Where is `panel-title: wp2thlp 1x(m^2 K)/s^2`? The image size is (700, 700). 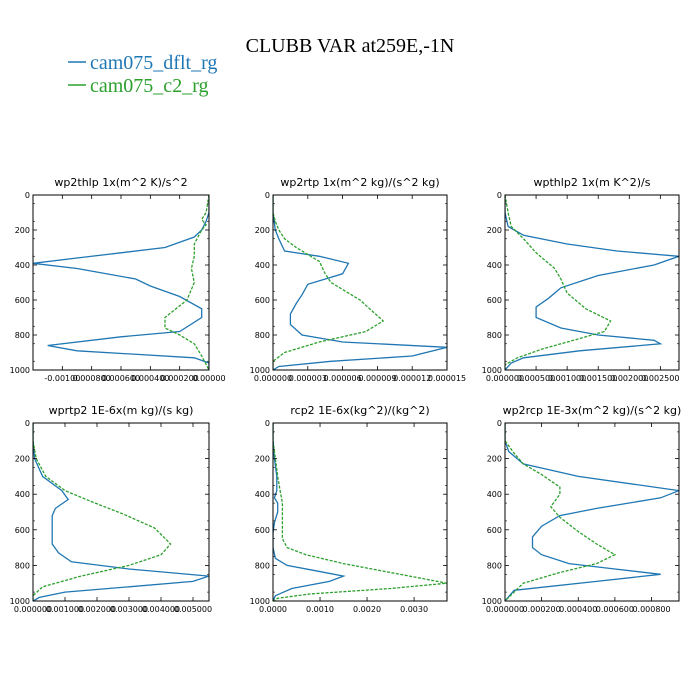 panel-title: wp2thlp 1x(m^2 K)/s^2 is located at coordinates (120, 182).